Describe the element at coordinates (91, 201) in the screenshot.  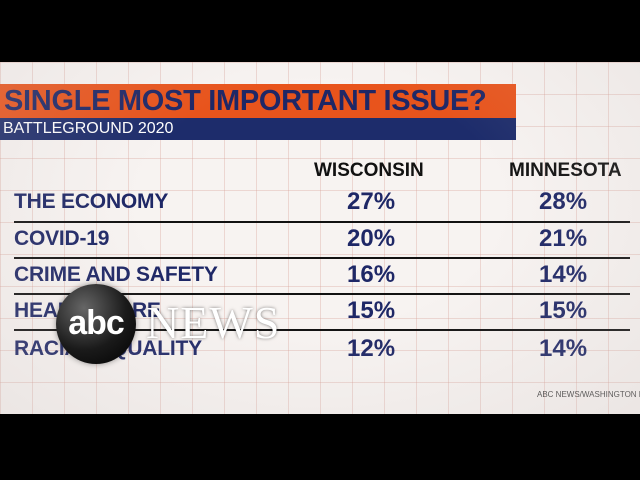
I see `row-label: THE ECONOMY` at that location.